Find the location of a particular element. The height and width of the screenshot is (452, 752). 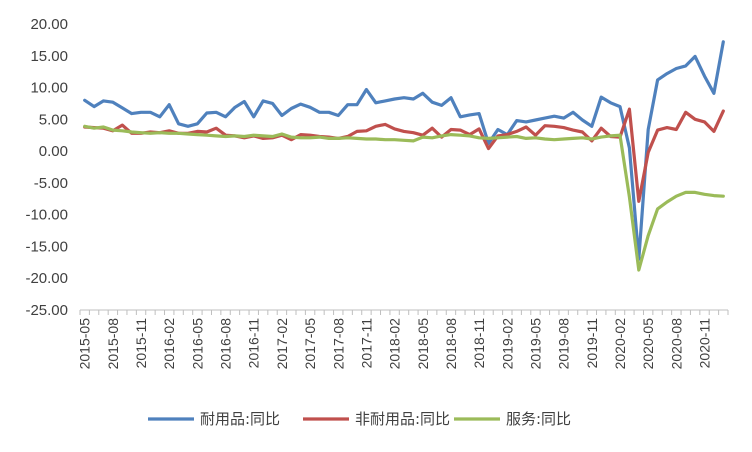

x-tick-label: 2017-05 is located at coordinates (310, 344).